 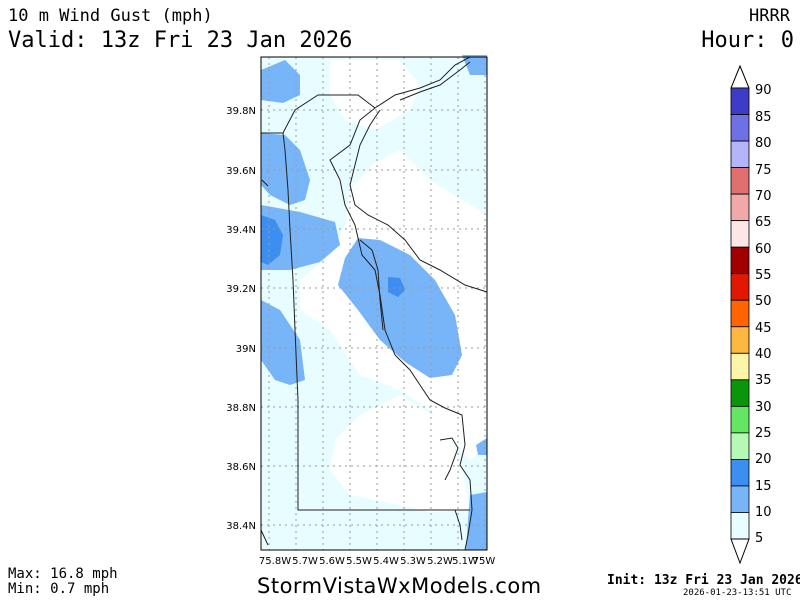 What do you see at coordinates (180, 40) in the screenshot?
I see `valid-time: Valid: 13z Fri 23 Jan 2026` at bounding box center [180, 40].